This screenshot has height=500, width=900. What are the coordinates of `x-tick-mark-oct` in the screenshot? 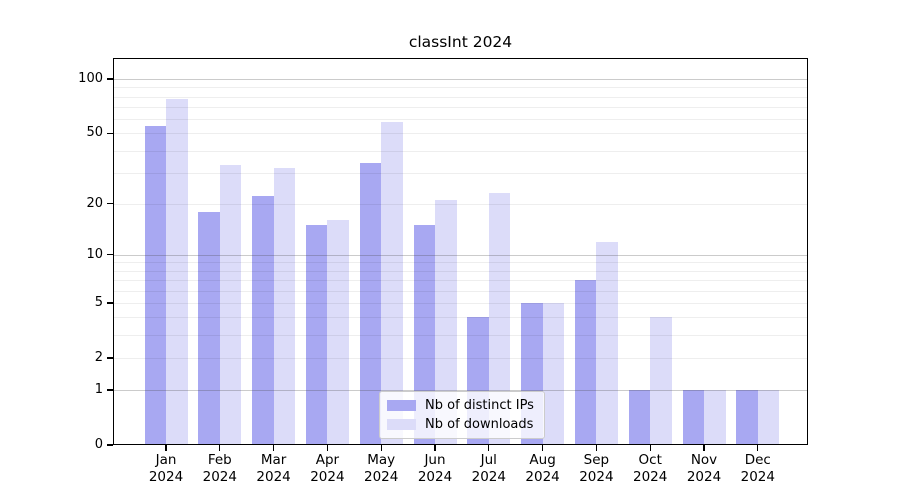 It's located at (650, 448).